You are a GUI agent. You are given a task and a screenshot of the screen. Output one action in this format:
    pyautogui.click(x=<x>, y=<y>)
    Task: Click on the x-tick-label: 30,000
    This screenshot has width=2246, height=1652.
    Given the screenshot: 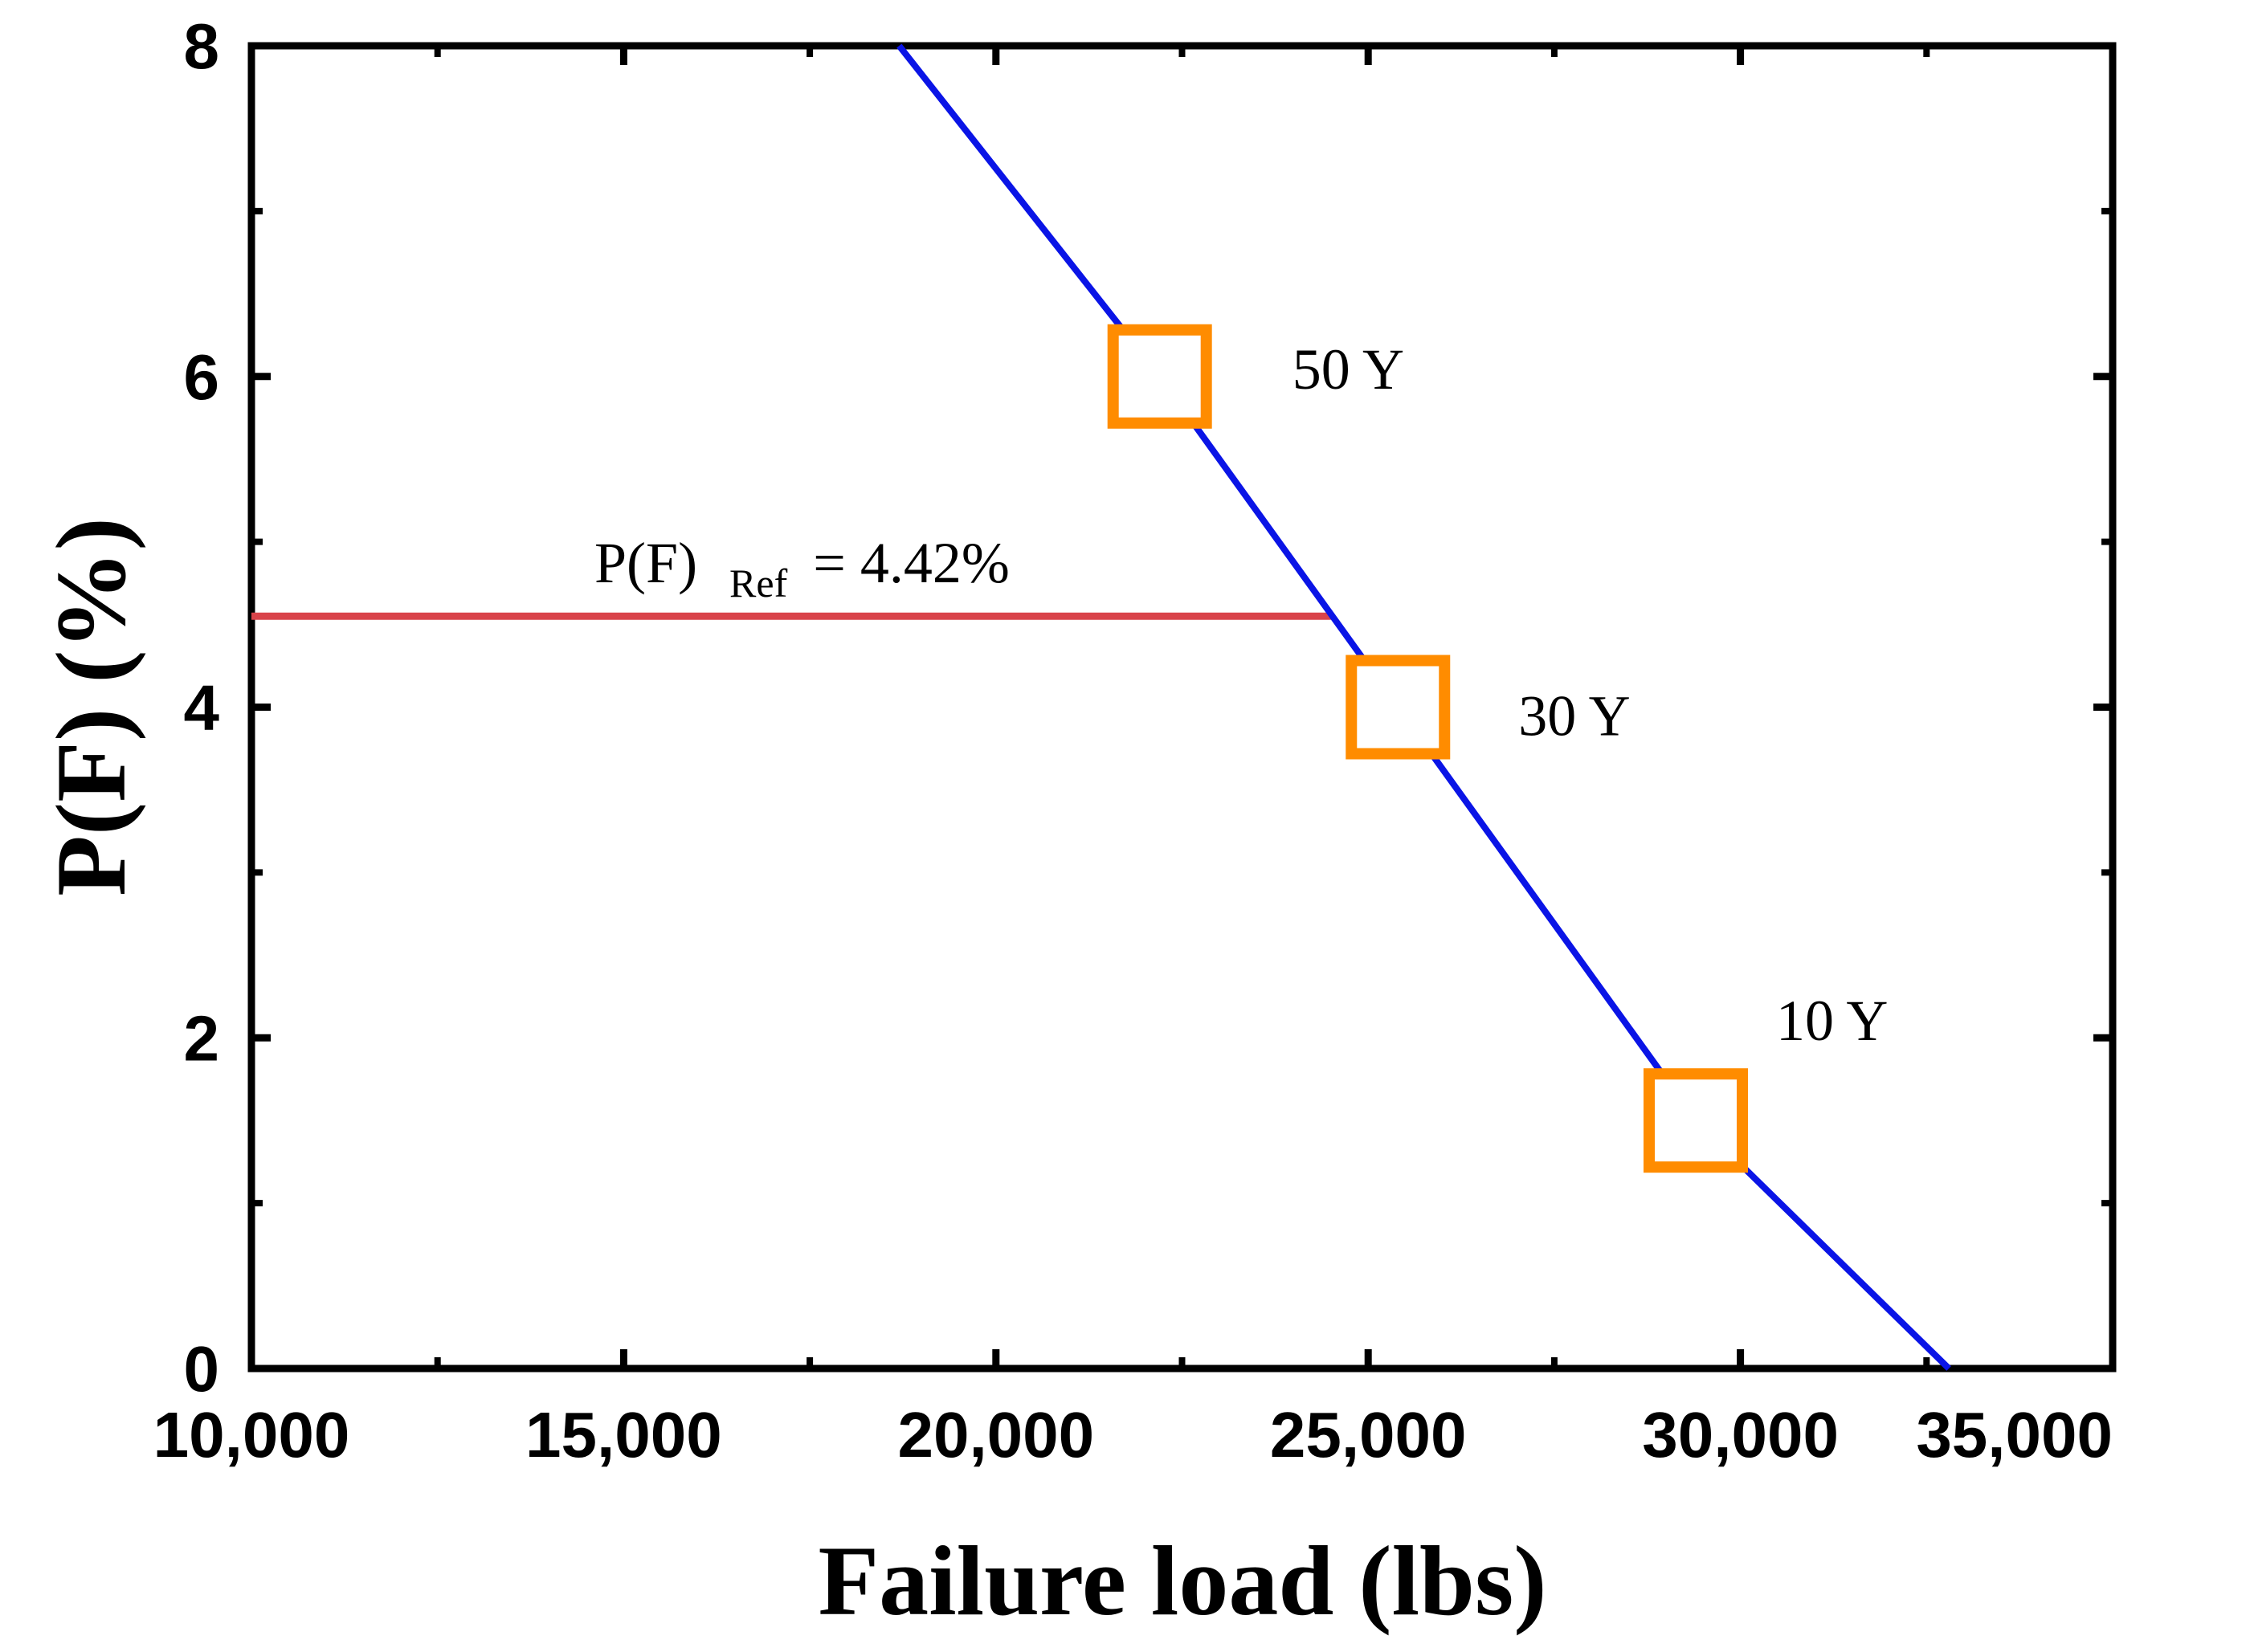 What is the action you would take?
    pyautogui.click(x=1740, y=1434)
    